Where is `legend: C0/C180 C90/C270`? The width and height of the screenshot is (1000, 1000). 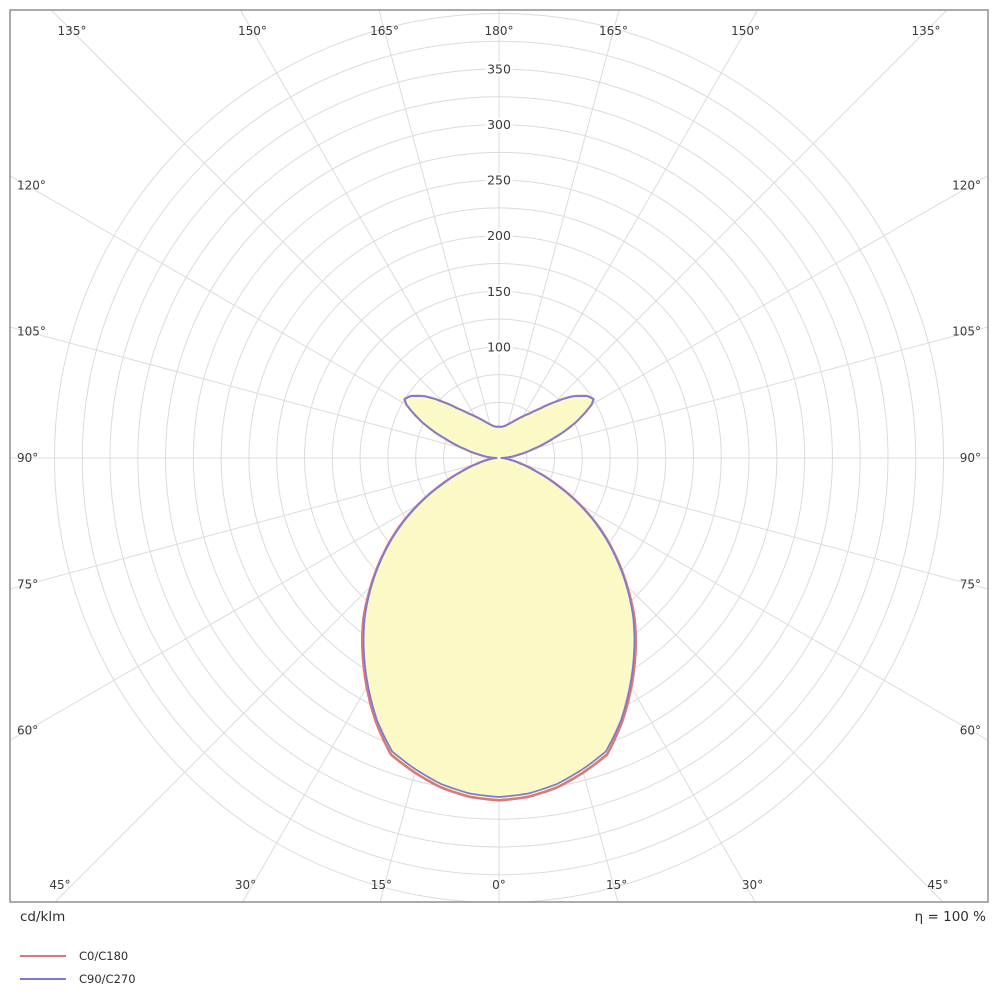 legend: C0/C180 C90/C270 is located at coordinates (78, 967).